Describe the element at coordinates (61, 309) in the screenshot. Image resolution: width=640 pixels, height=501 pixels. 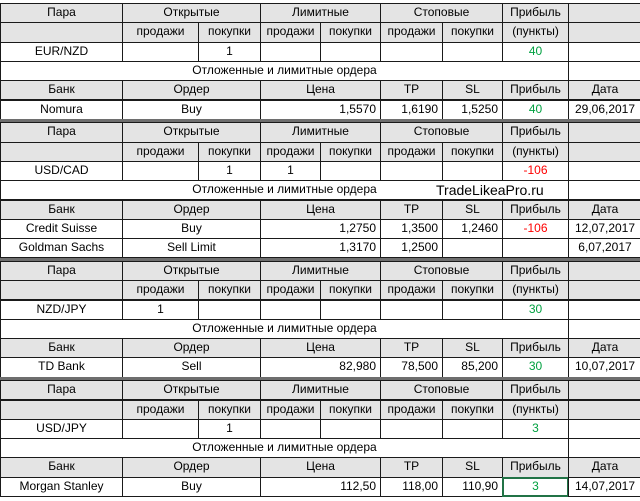
I see `pair-name: NZD/JPY` at that location.